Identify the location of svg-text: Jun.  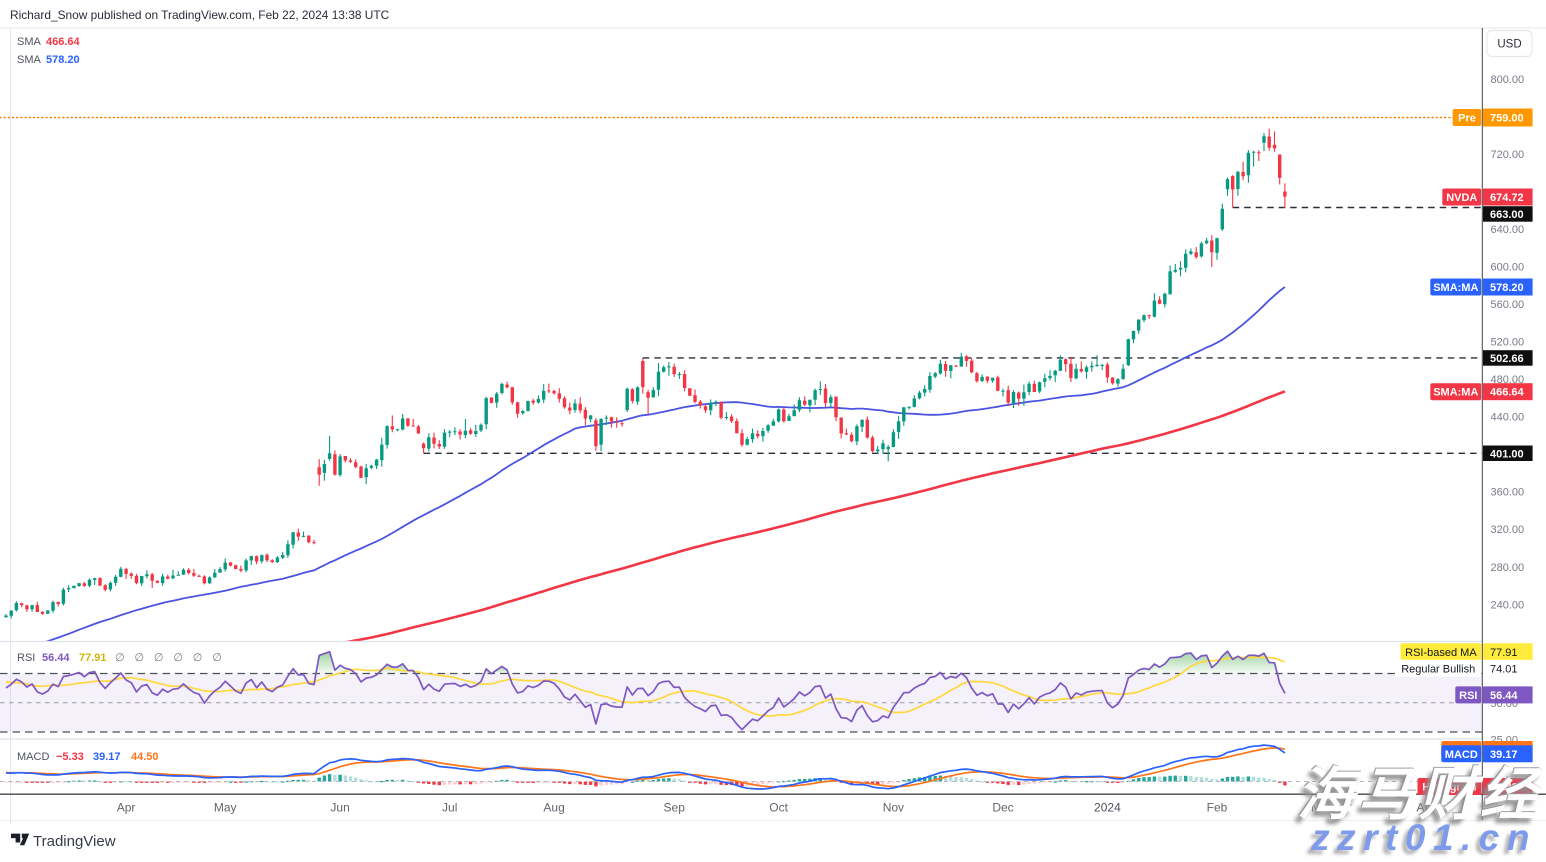
(339, 808).